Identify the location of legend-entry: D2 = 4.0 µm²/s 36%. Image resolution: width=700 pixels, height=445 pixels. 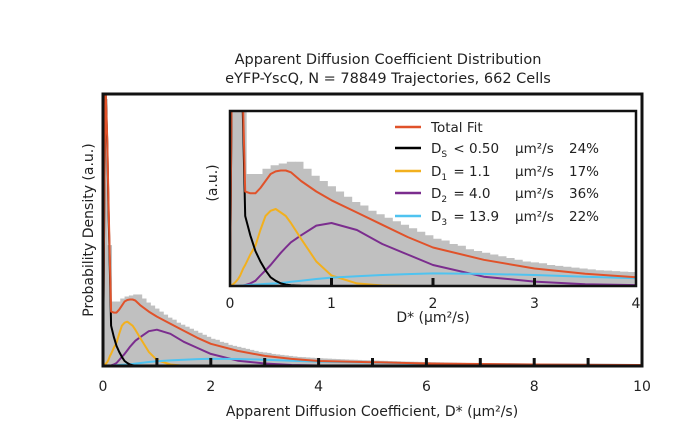
(497, 195).